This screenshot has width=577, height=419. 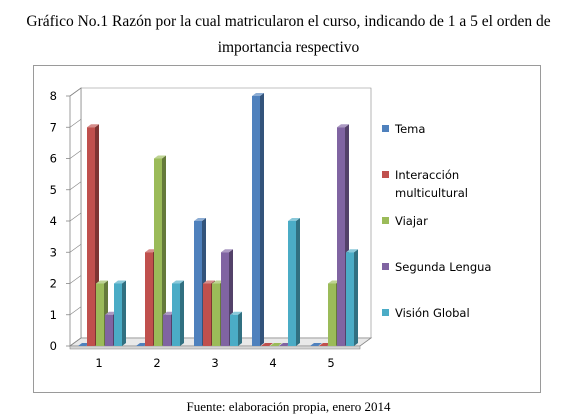 I want to click on y-tick-label: 0, so click(x=53, y=346).